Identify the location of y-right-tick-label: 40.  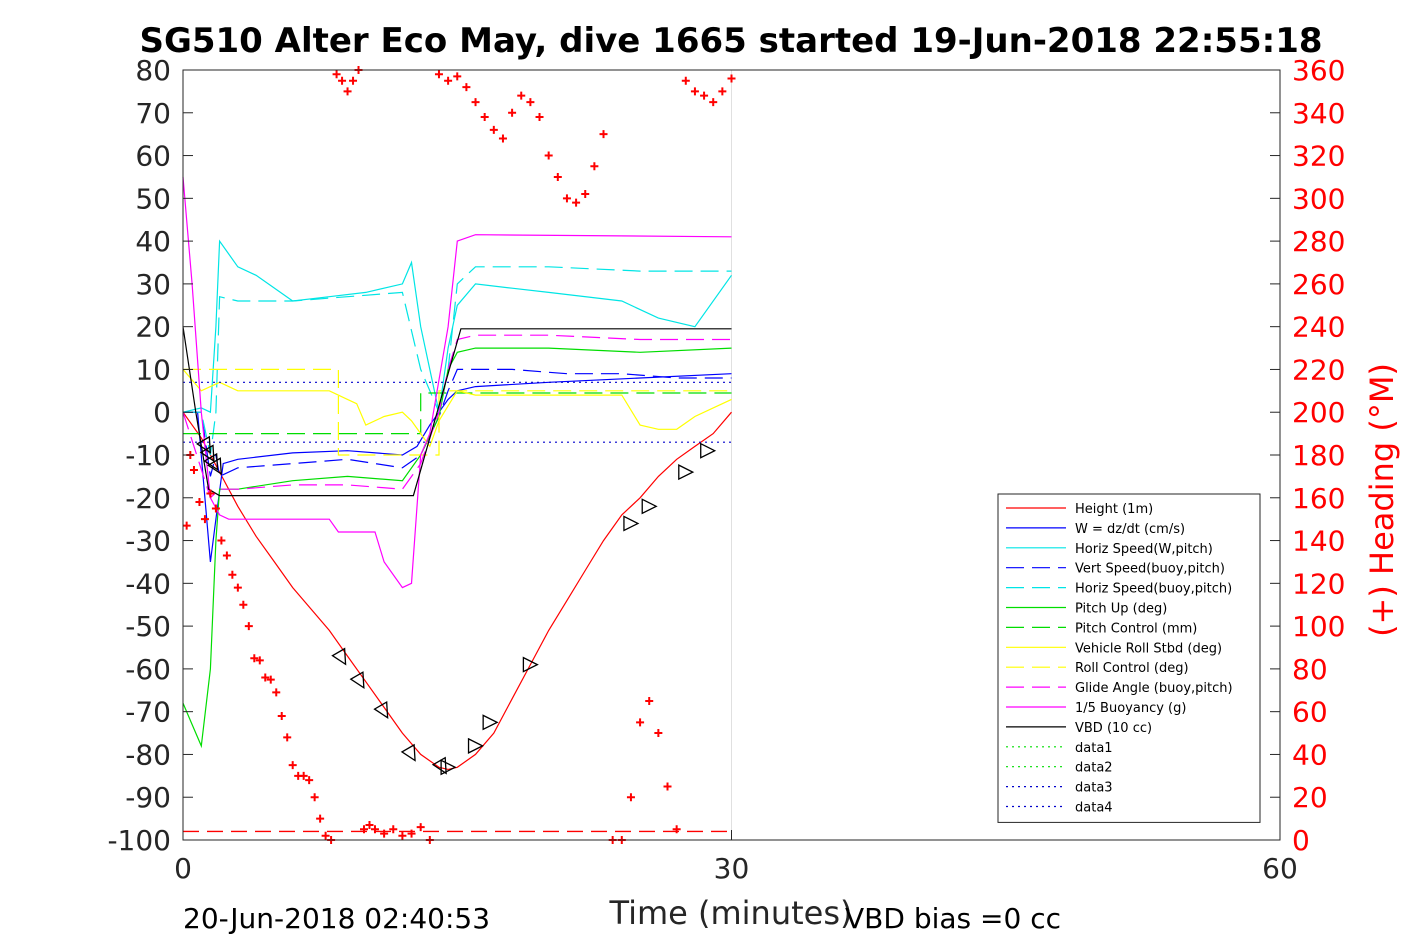
(1310, 754).